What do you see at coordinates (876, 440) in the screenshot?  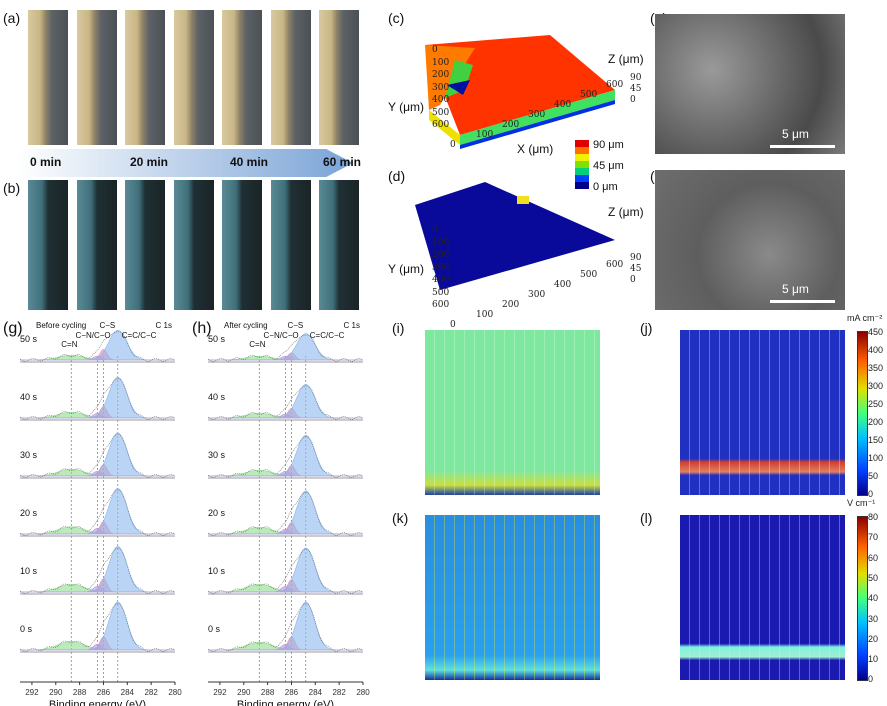 I see `colorbar-tick: 150` at bounding box center [876, 440].